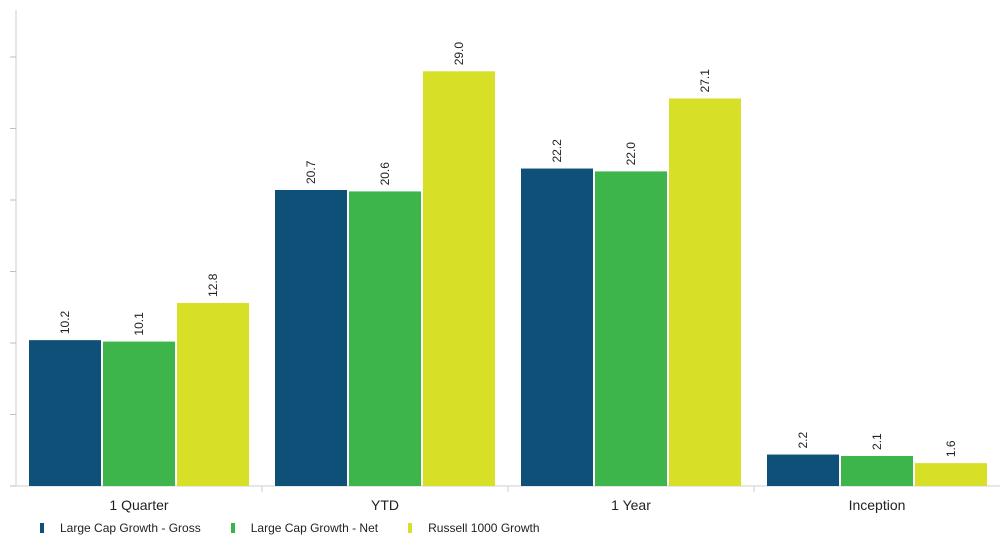 The image size is (1008, 541). What do you see at coordinates (130, 528) in the screenshot?
I see `legend-label: Large Cap Growth - Gross` at bounding box center [130, 528].